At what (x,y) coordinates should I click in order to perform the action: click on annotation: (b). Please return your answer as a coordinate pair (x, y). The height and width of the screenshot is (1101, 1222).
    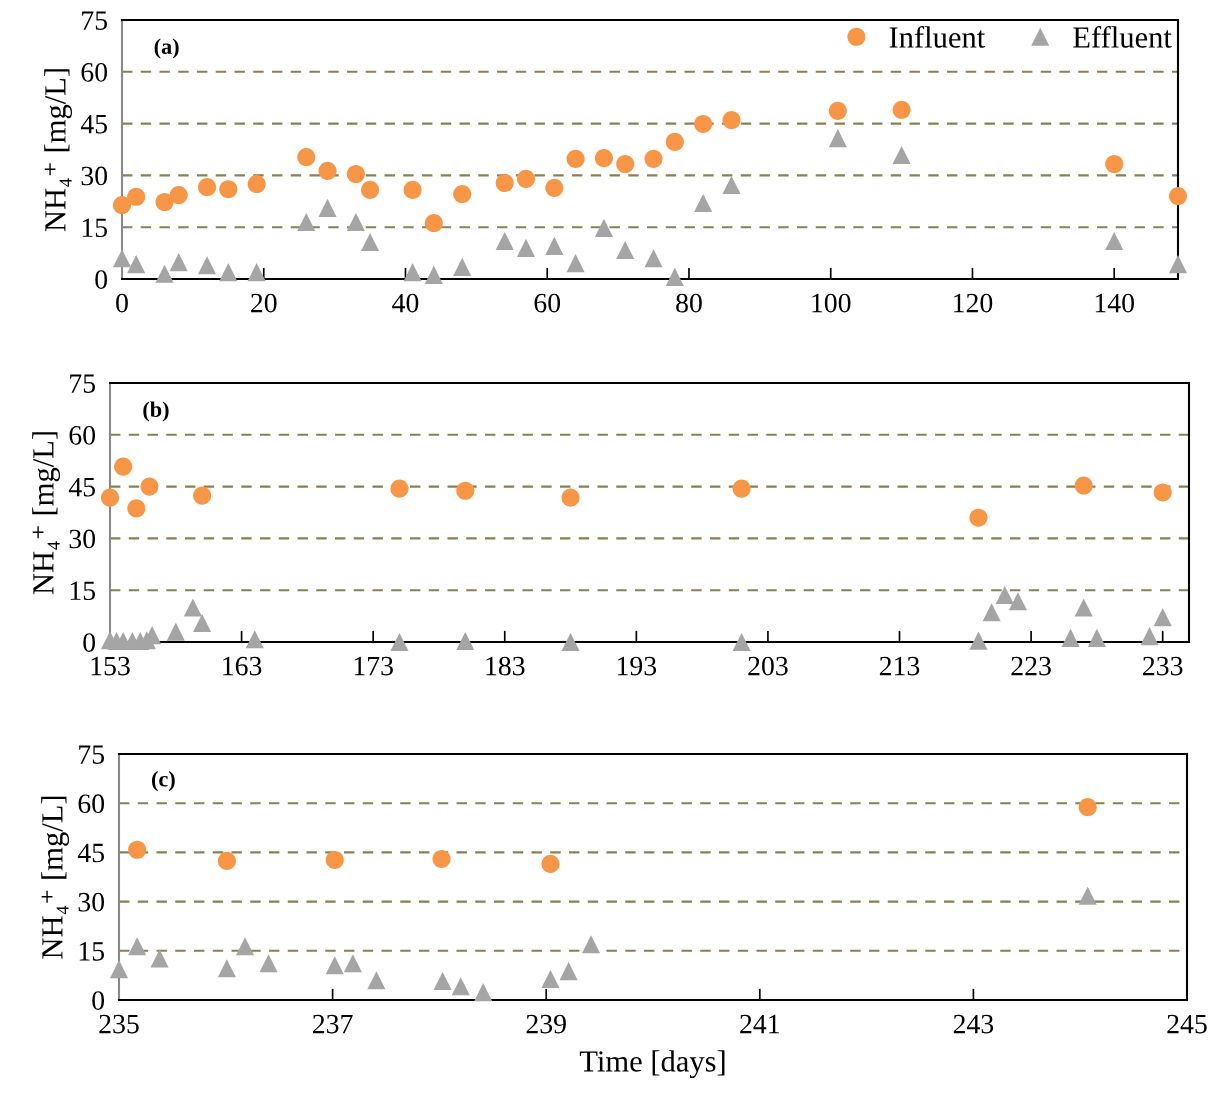
    Looking at the image, I should click on (156, 411).